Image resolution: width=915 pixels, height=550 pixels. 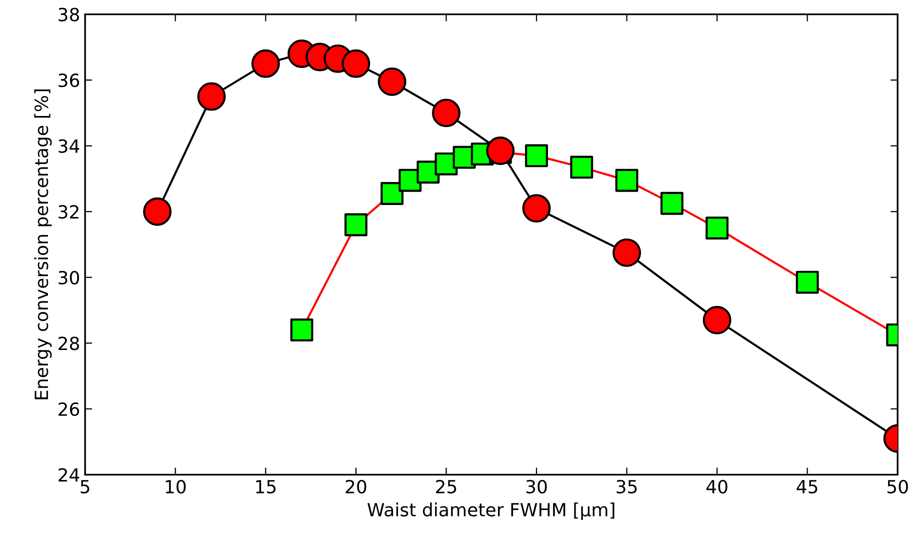 What do you see at coordinates (898, 487) in the screenshot?
I see `x-tick-label: 50` at bounding box center [898, 487].